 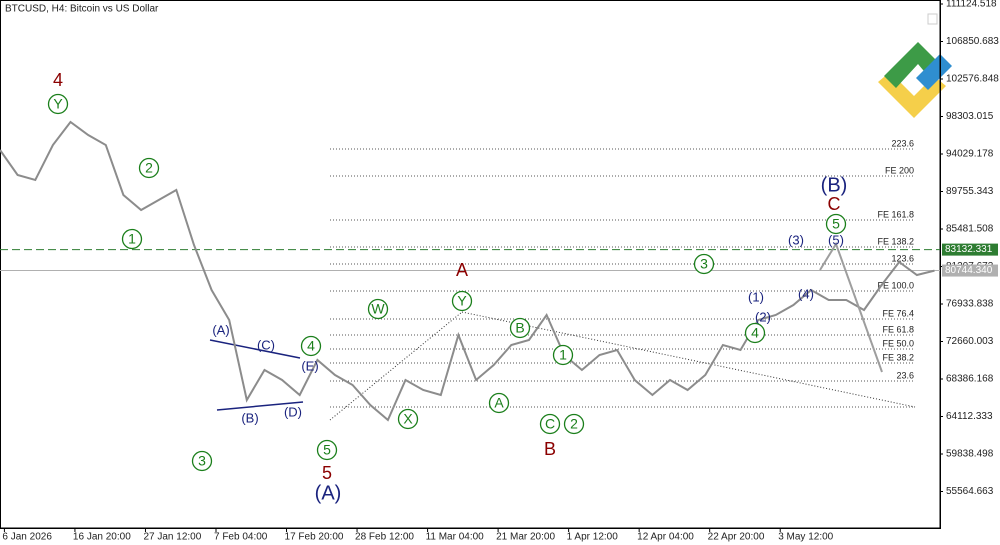 What do you see at coordinates (970, 191) in the screenshot?
I see `y-tick-label: 89755.343` at bounding box center [970, 191].